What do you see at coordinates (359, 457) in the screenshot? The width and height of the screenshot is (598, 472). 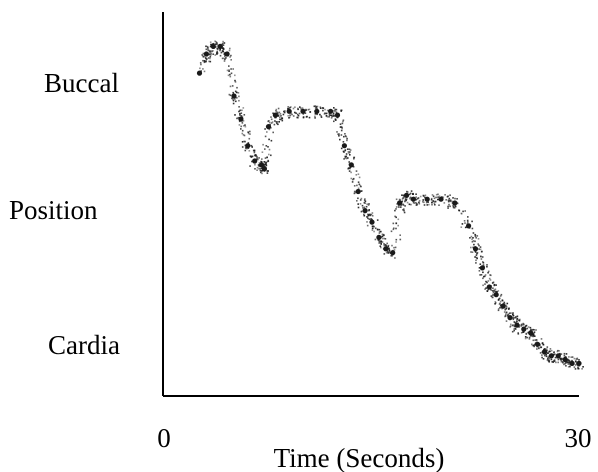 I see `x-axis-title: Time (Seconds)` at bounding box center [359, 457].